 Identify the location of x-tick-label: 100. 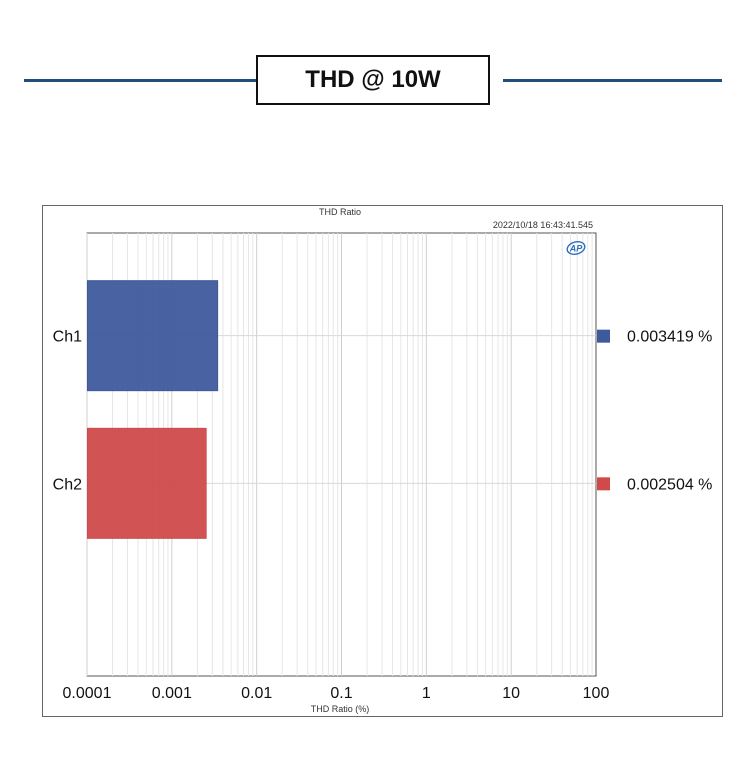
(596, 693).